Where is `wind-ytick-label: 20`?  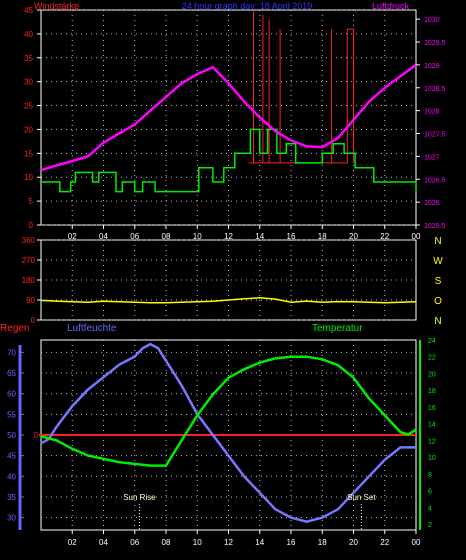
wind-ytick-label: 20 is located at coordinates (28, 129).